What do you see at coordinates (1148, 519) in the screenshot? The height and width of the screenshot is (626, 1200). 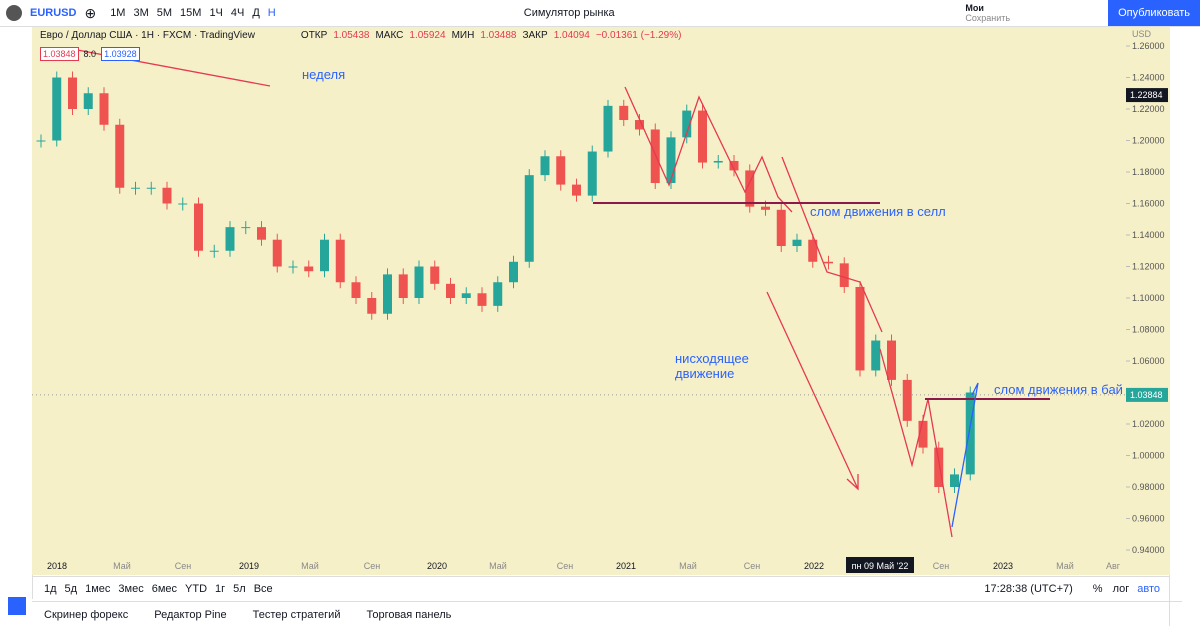 I see `y-tick-label: 0.96000` at bounding box center [1148, 519].